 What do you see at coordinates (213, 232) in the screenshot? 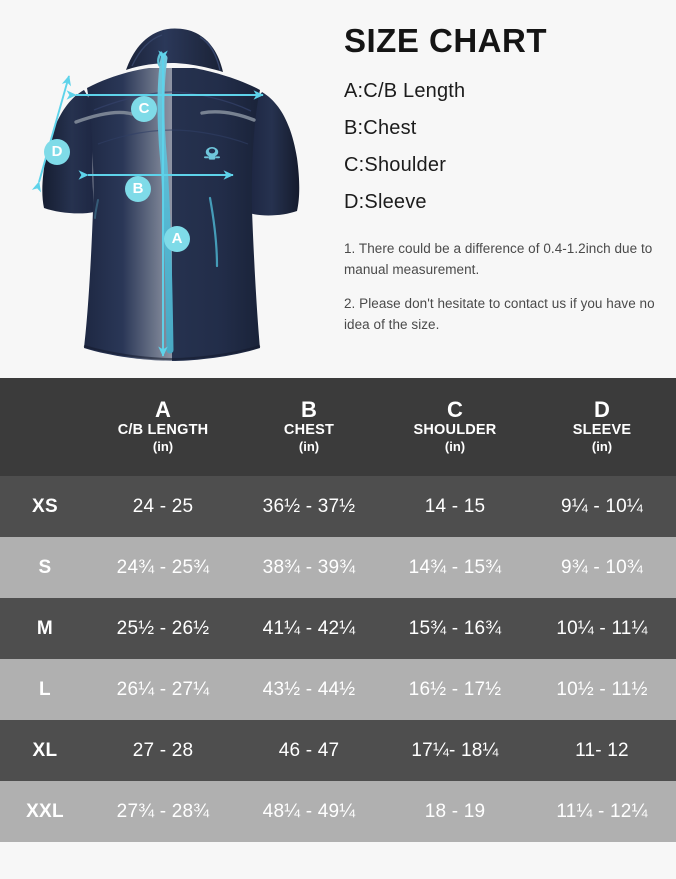
I see `pocket-zip-right` at bounding box center [213, 232].